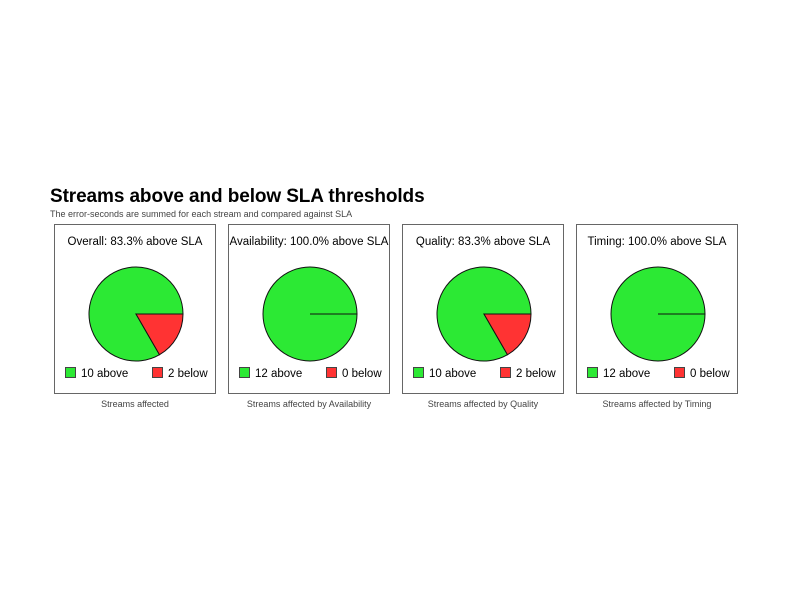  What do you see at coordinates (309, 404) in the screenshot?
I see `caption-availability: Streams affected by Availability` at bounding box center [309, 404].